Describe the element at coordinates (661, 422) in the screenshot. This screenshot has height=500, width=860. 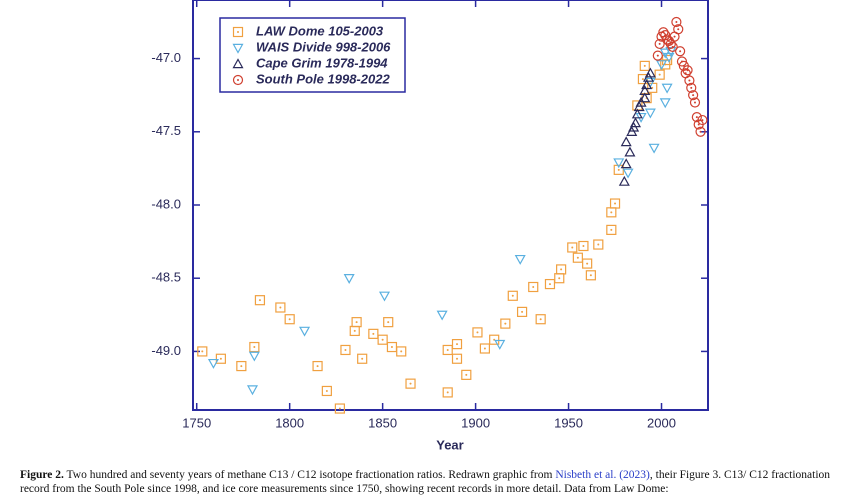
I see `x-tick-label: 2000` at that location.